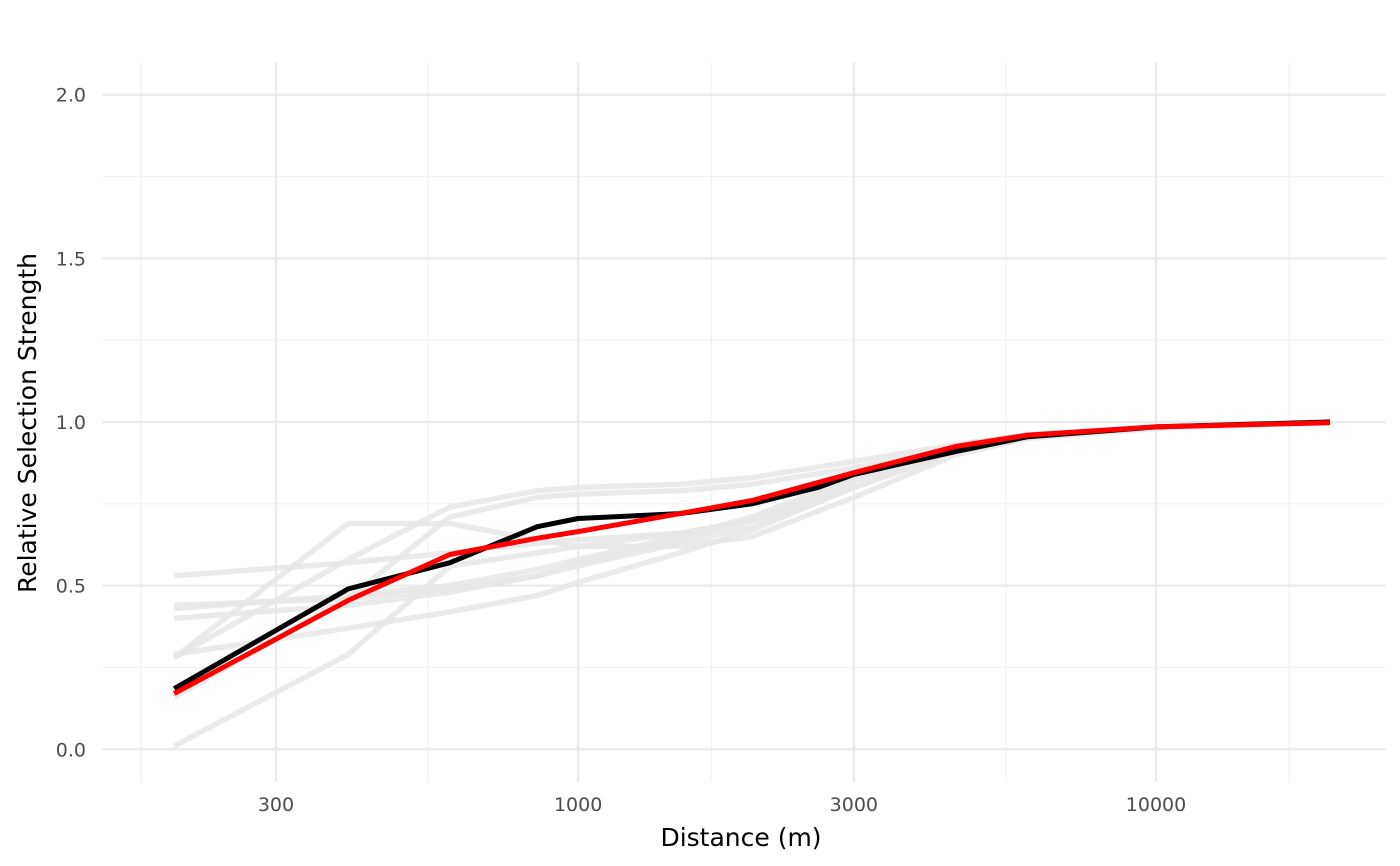 The height and width of the screenshot is (866, 1400). What do you see at coordinates (276, 805) in the screenshot?
I see `x-tick-label-0: 300` at bounding box center [276, 805].